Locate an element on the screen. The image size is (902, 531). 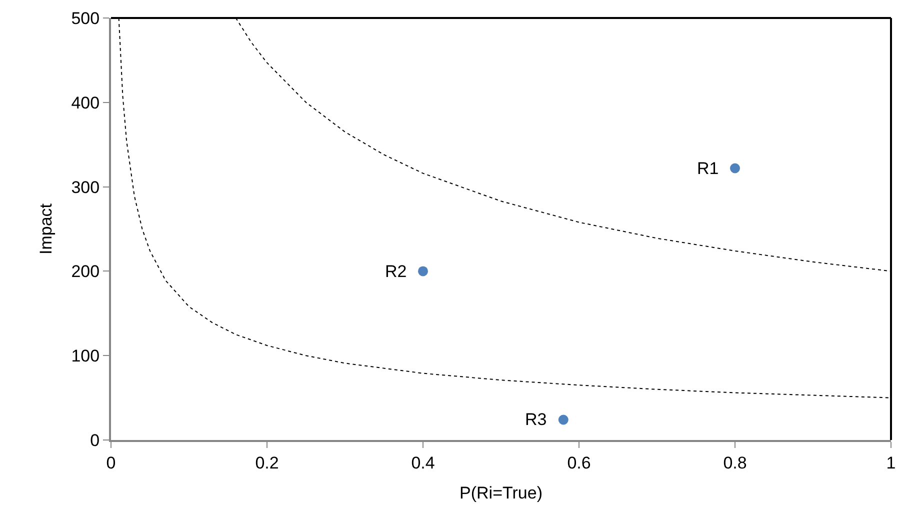
annotation: R3 is located at coordinates (536, 419).